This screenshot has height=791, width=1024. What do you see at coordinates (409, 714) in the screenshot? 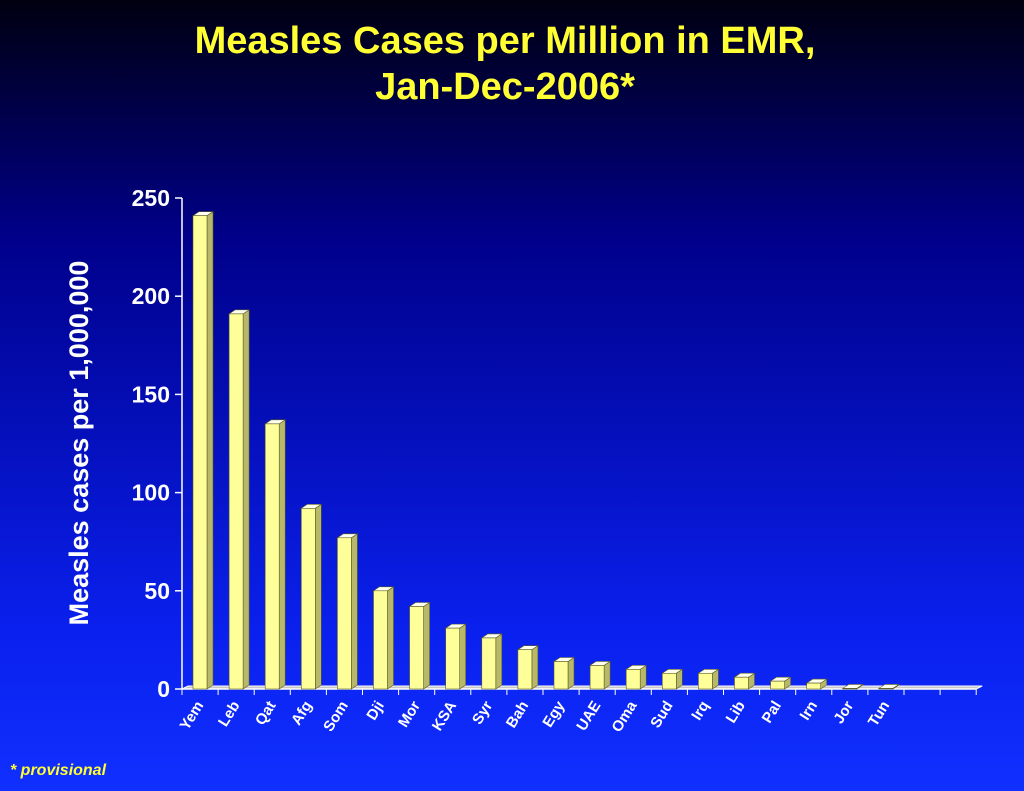
I see `x-tick-label: Mor` at bounding box center [409, 714].